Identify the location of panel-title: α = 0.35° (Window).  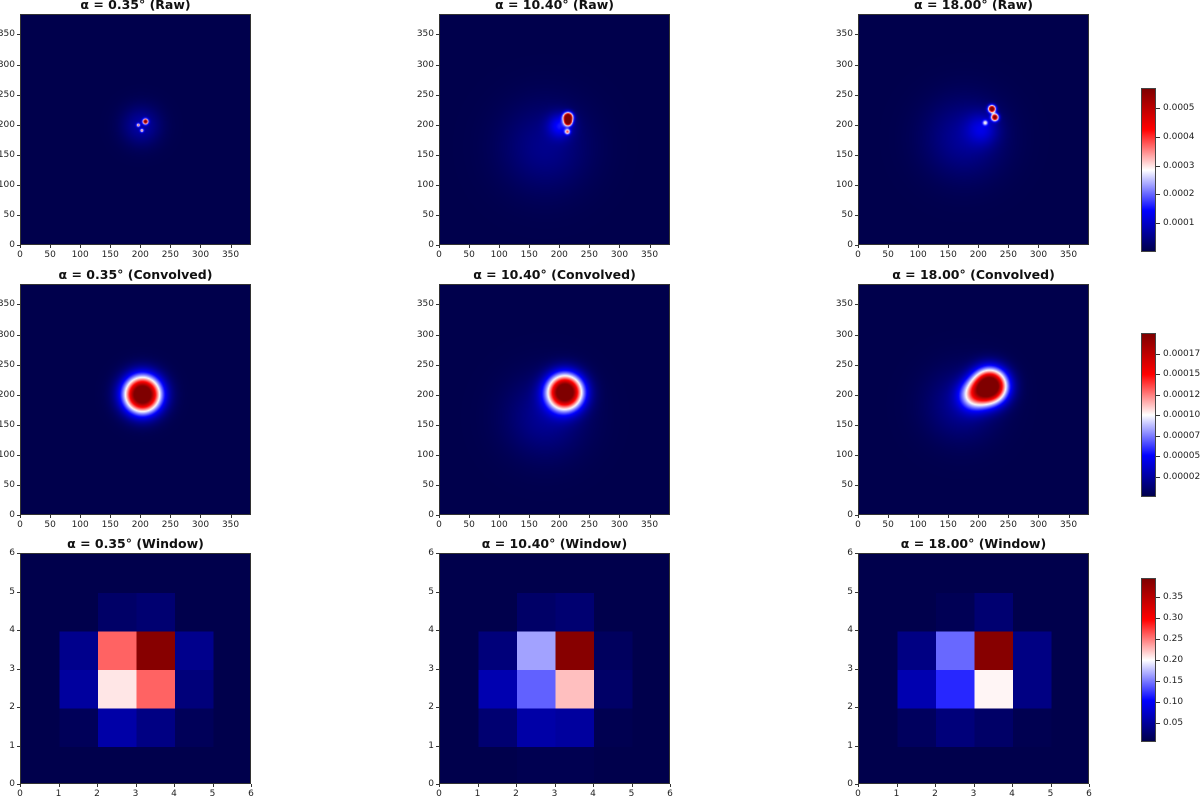
(135, 543).